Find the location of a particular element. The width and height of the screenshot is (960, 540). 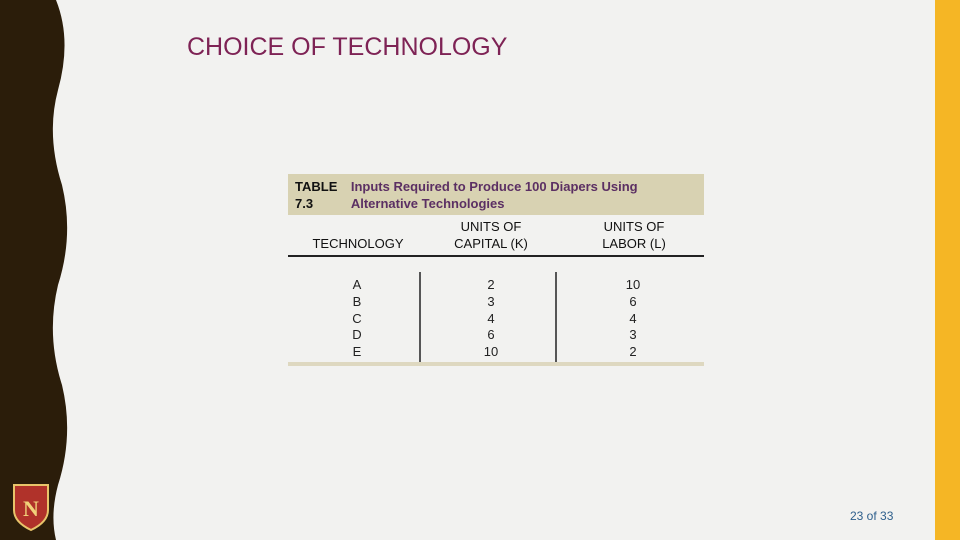

table-cell: A is located at coordinates (357, 284).